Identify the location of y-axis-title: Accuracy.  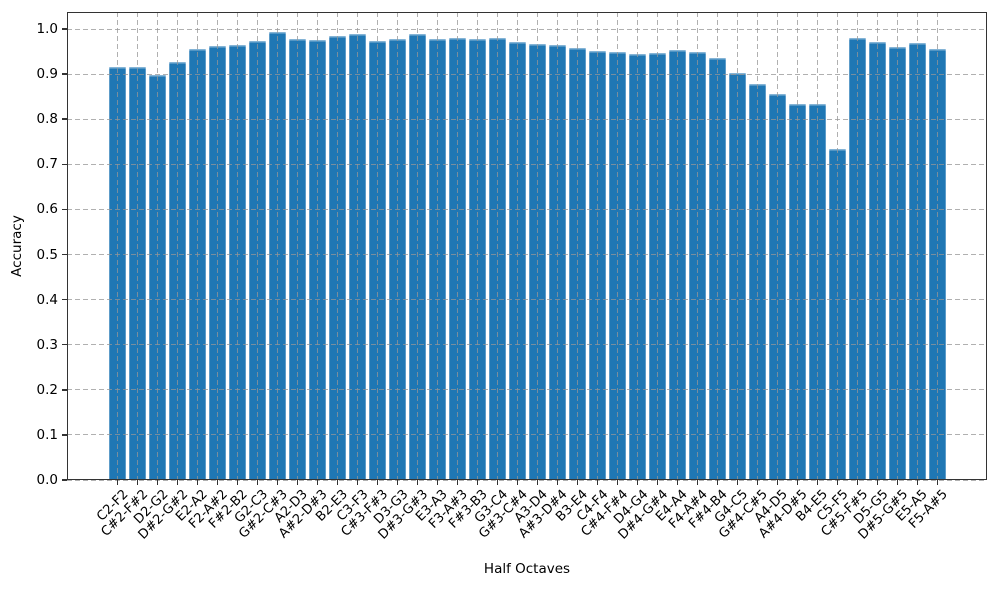
(17, 246).